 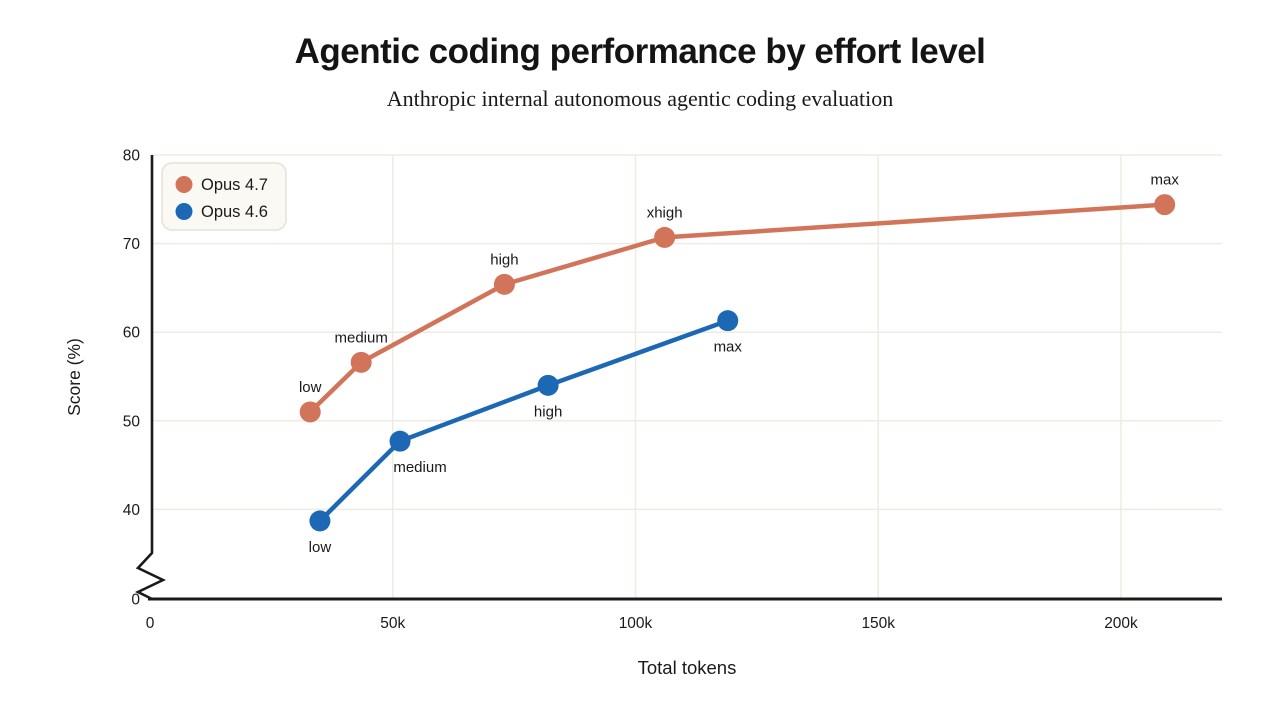 What do you see at coordinates (132, 244) in the screenshot?
I see `y-tick-label: 70` at bounding box center [132, 244].